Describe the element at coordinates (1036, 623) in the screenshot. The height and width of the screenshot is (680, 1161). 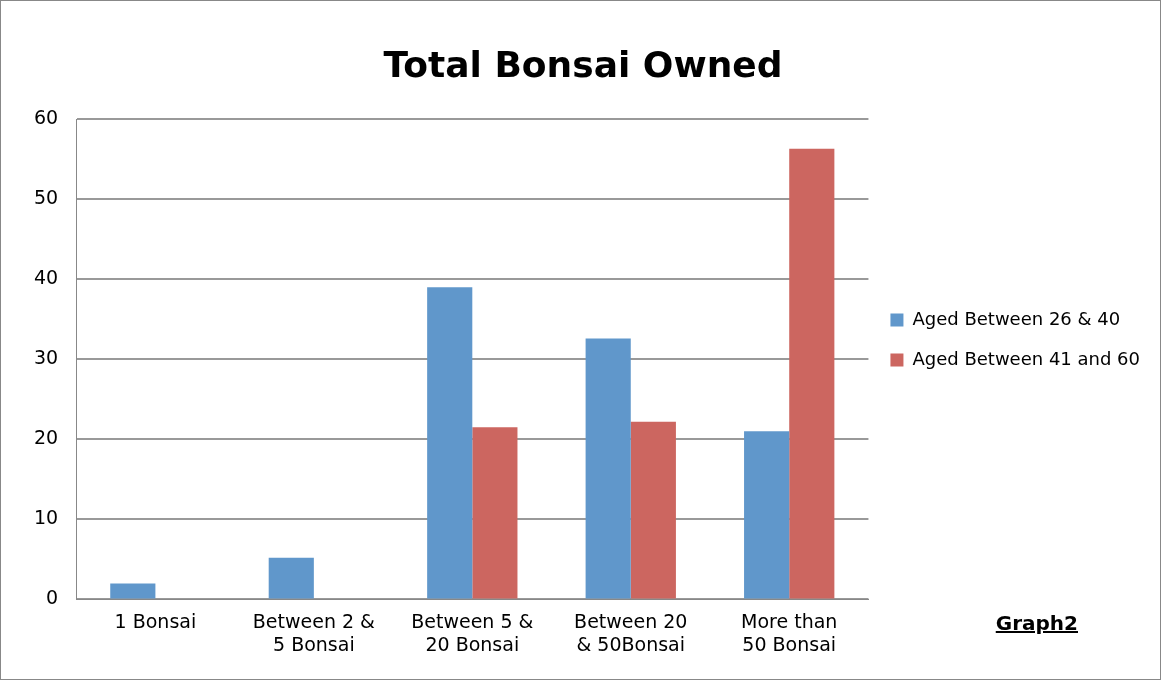
I see `caption: Graph2` at that location.